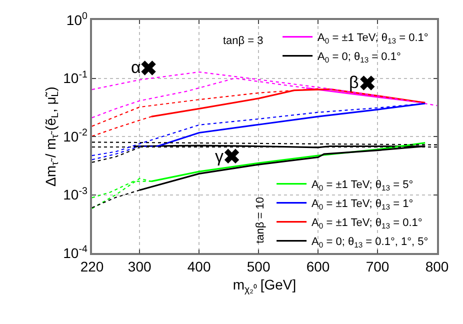 Image resolution: width=463 pixels, height=324 pixels. I want to click on legend-label: A$_{0}$ = 0; θ$_{13}$ = 0.1°, so click(359, 57).